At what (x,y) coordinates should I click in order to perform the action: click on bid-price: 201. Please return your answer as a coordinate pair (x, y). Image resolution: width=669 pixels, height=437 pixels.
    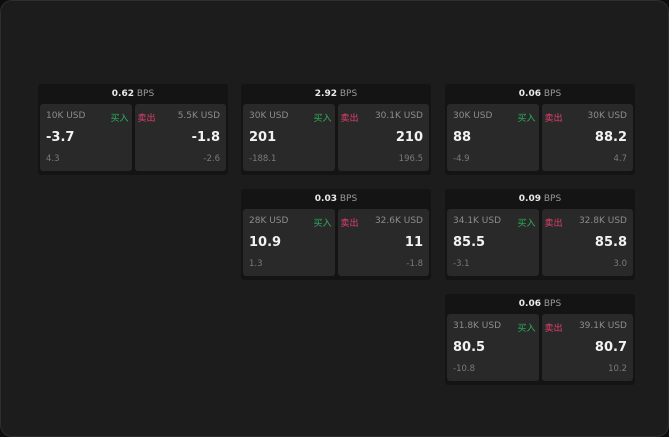
    Looking at the image, I should click on (263, 137).